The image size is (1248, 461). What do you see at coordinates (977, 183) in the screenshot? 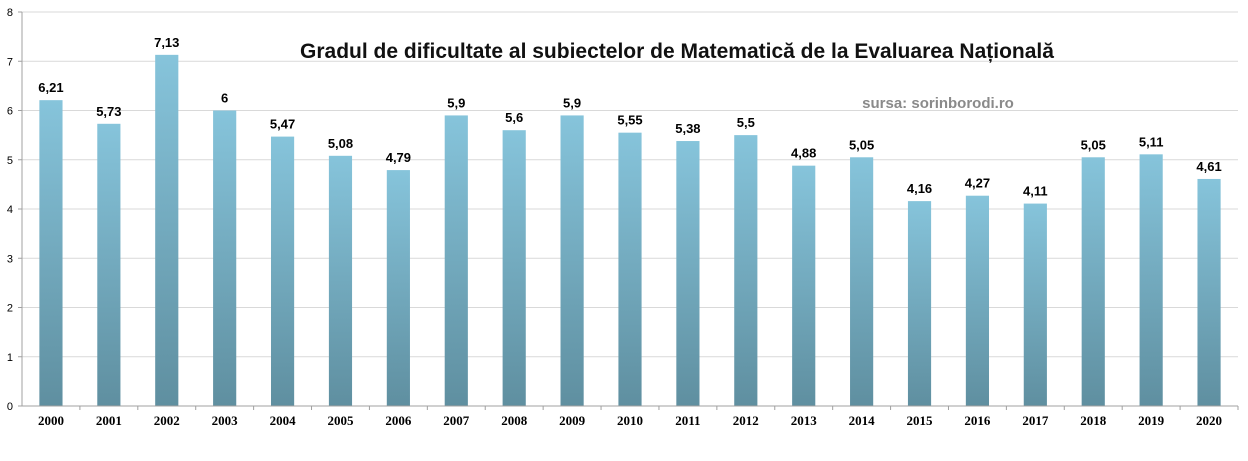
I see `data-label-2016: 4,27` at bounding box center [977, 183].